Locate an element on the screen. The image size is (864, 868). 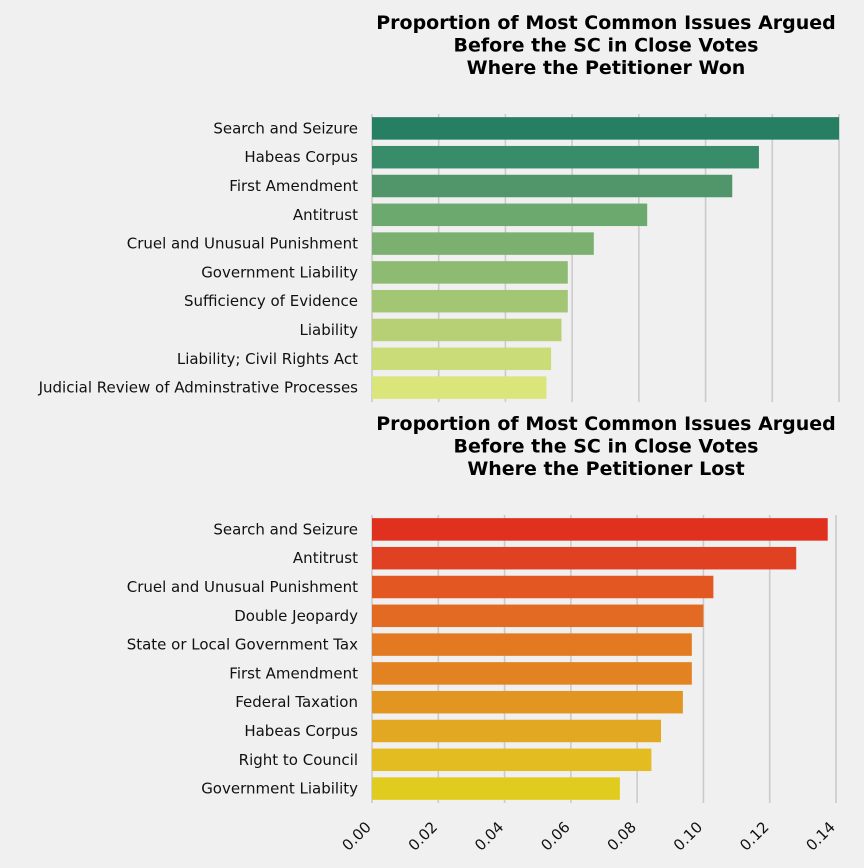
chart-title-line: Where the Petitioner Won is located at coordinates (606, 68).